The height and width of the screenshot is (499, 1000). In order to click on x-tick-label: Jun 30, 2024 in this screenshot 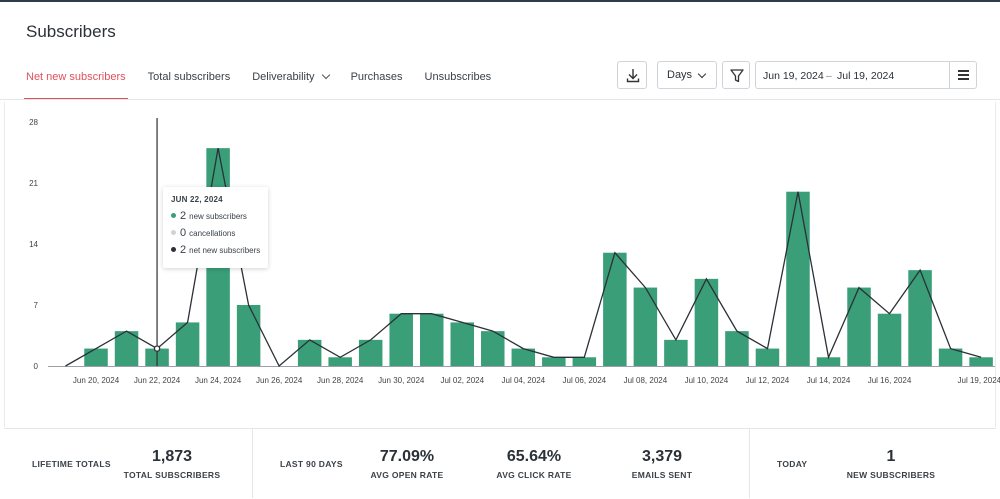, I will do `click(401, 380)`.